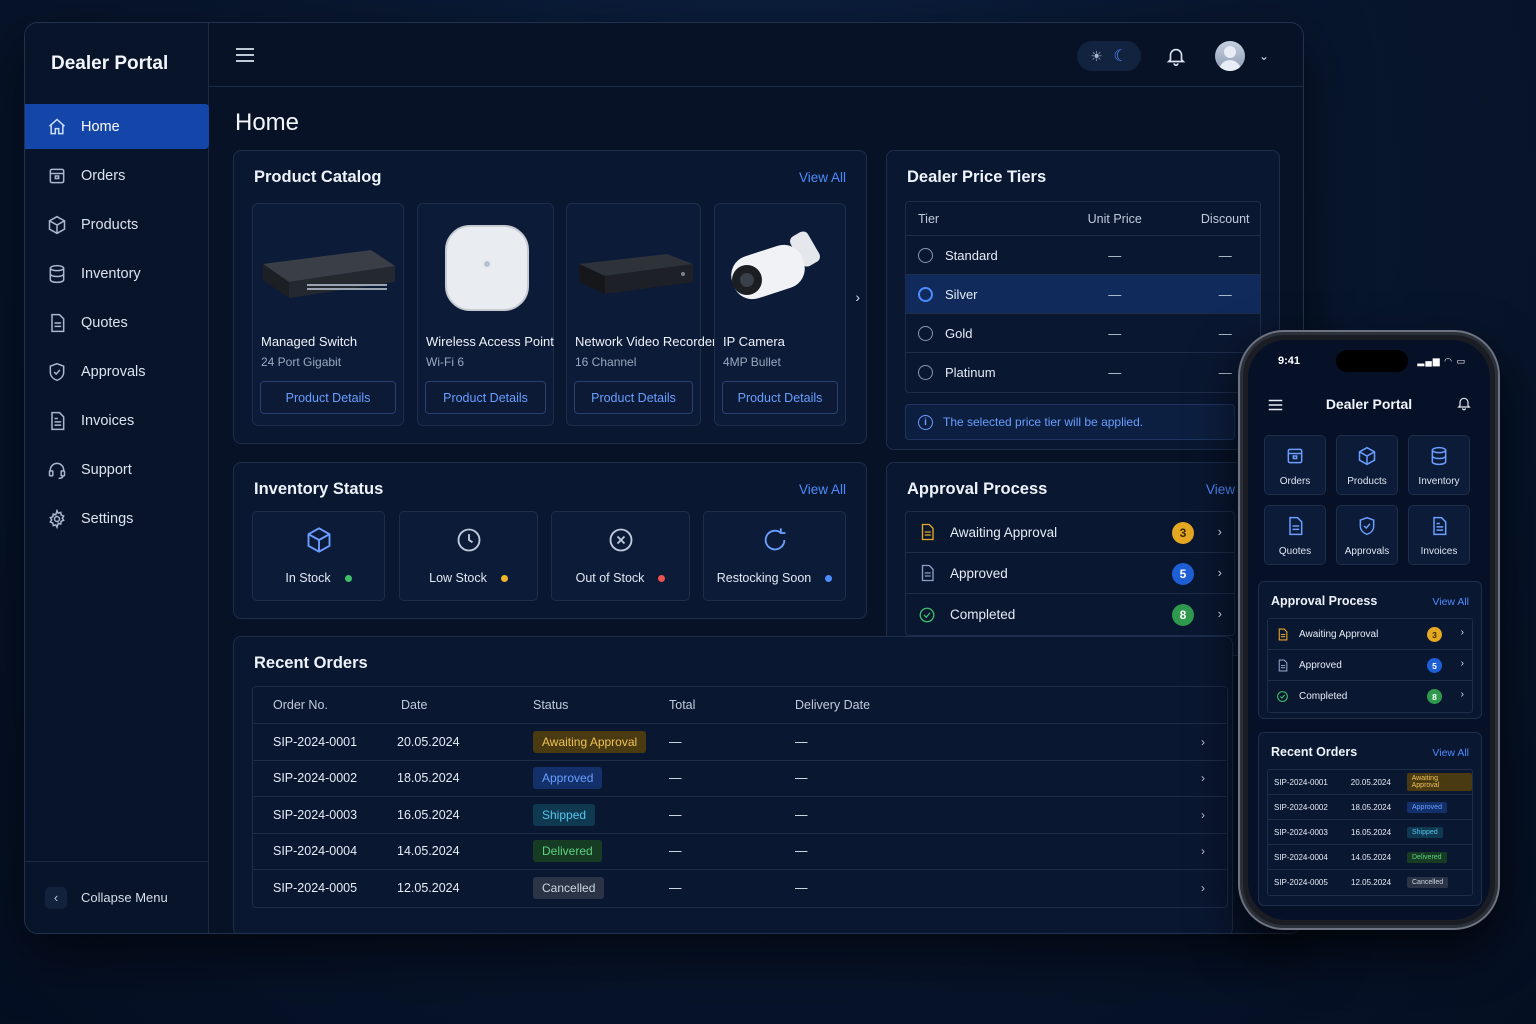 This screenshot has width=1536, height=1024. Describe the element at coordinates (1083, 255) in the screenshot. I see `tier-row-standard: Standard — —` at that location.